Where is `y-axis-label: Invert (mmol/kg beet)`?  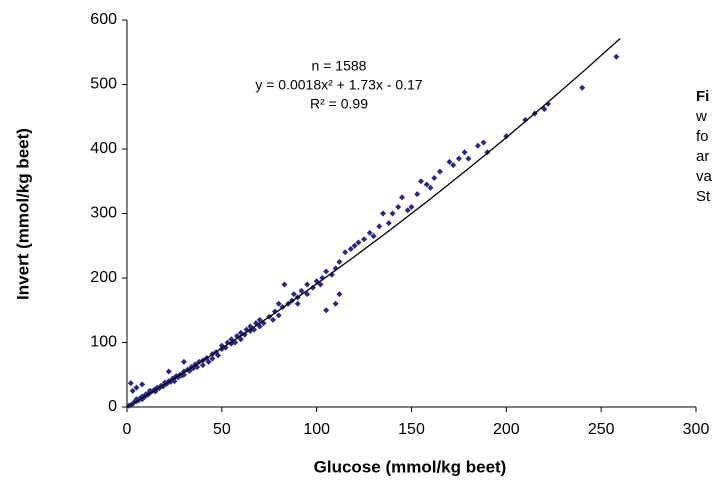
y-axis-label: Invert (mmol/kg beet) is located at coordinates (22, 214).